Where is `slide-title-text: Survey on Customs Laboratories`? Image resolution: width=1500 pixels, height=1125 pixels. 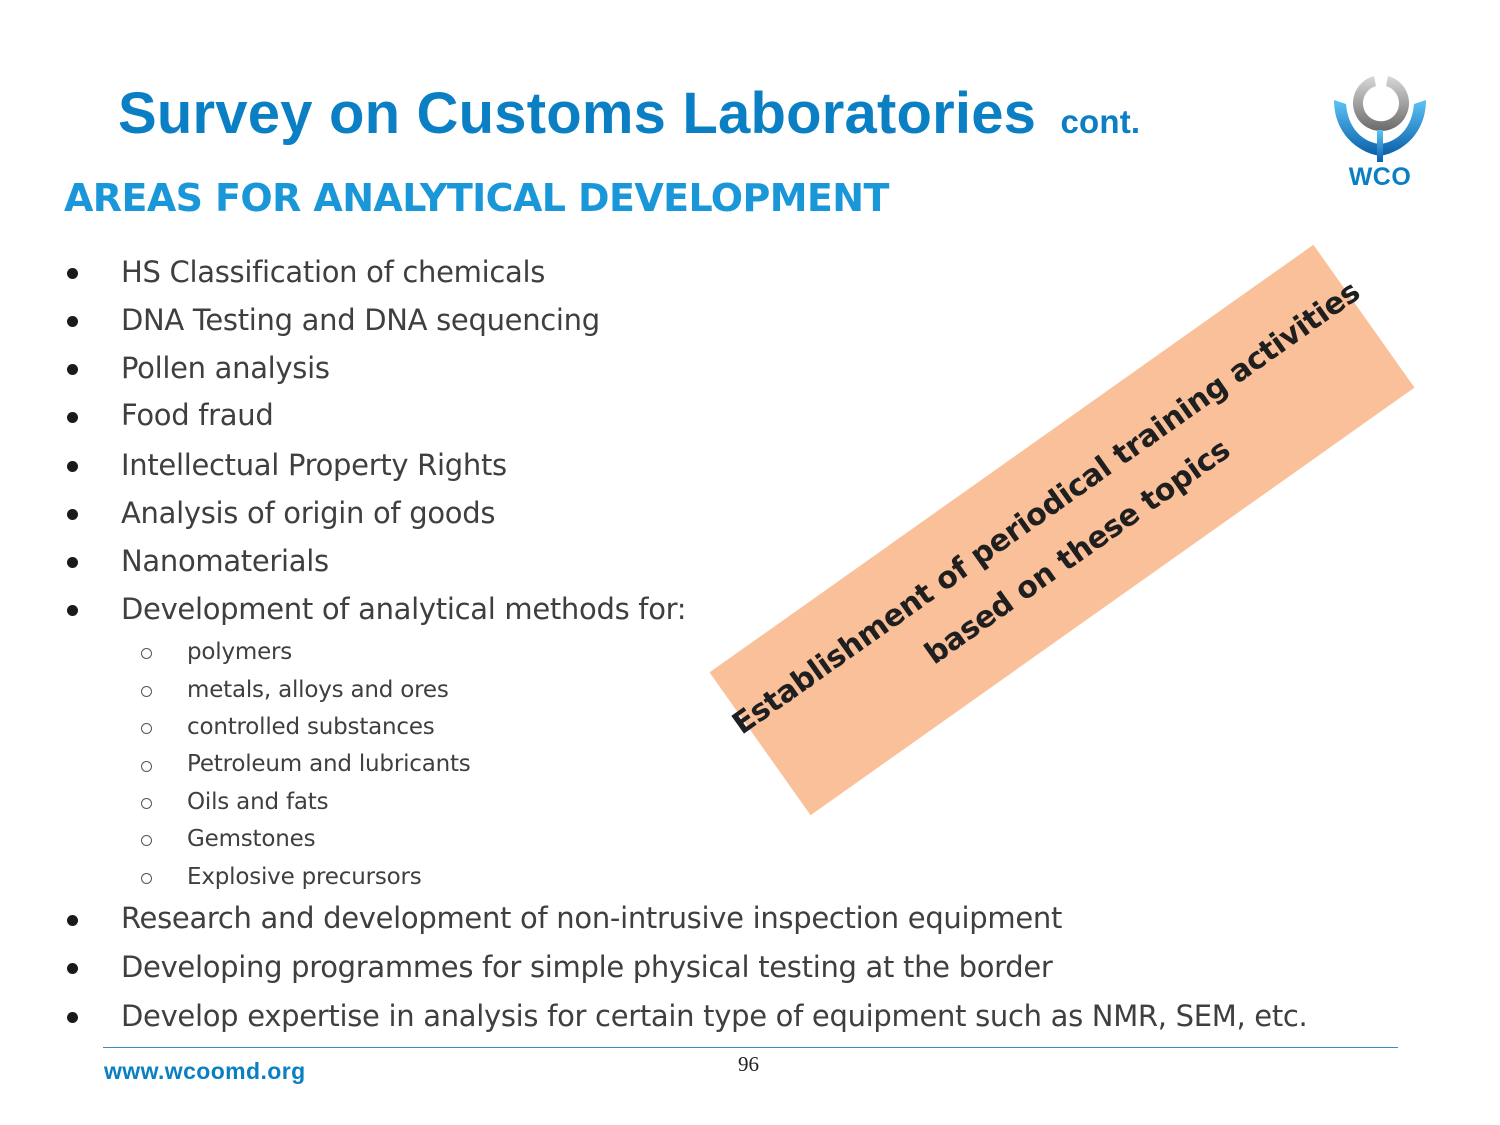
slide-title-text: Survey on Customs Laboratories is located at coordinates (577, 113).